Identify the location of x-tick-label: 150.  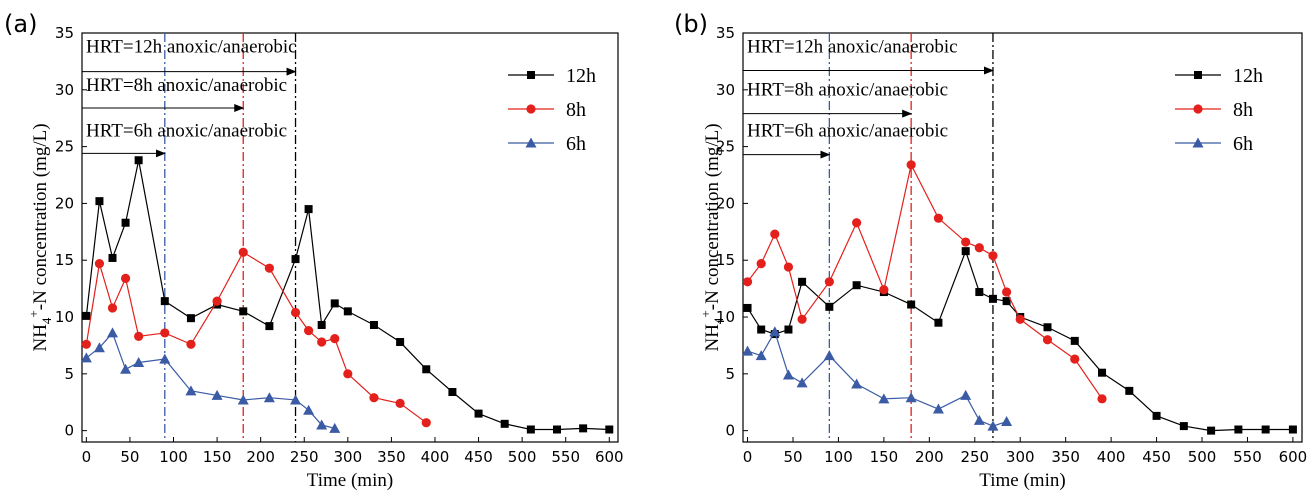
(217, 457).